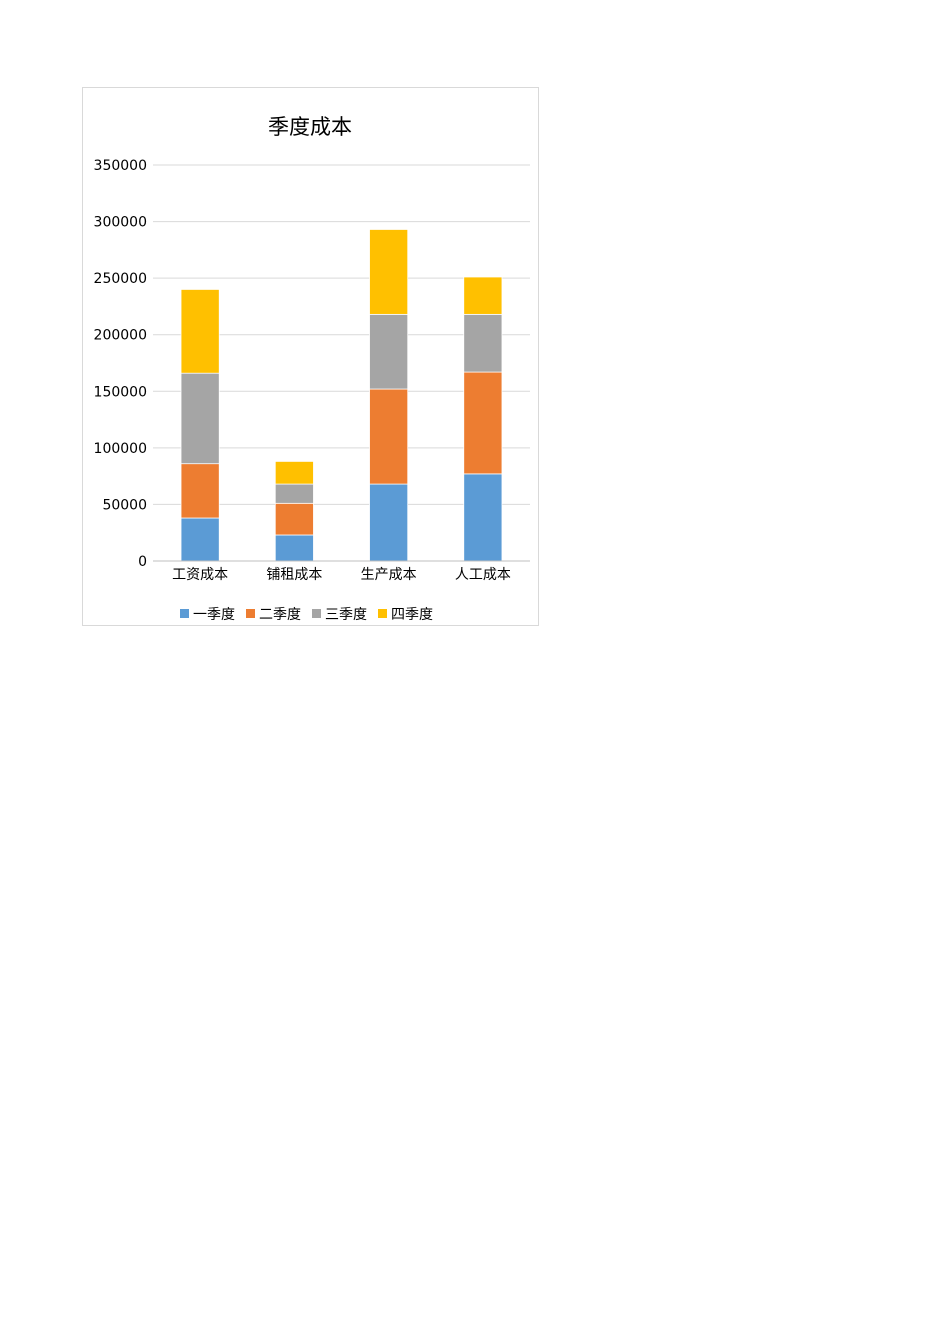 This screenshot has width=950, height=1344. Describe the element at coordinates (306, 615) in the screenshot. I see `legend: 一季度 二季度 三季度 四季度` at that location.